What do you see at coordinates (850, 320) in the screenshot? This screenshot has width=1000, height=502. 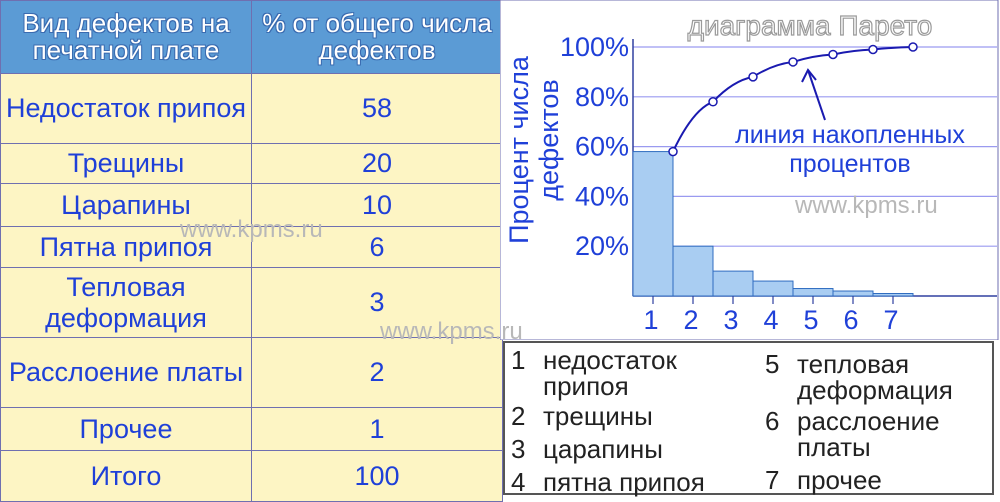 I see `x-tick-label: 6` at bounding box center [850, 320].